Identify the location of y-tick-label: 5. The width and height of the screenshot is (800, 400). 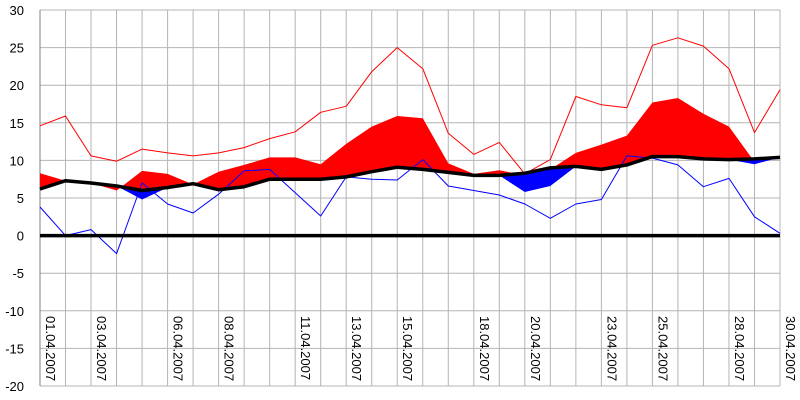
(20, 198).